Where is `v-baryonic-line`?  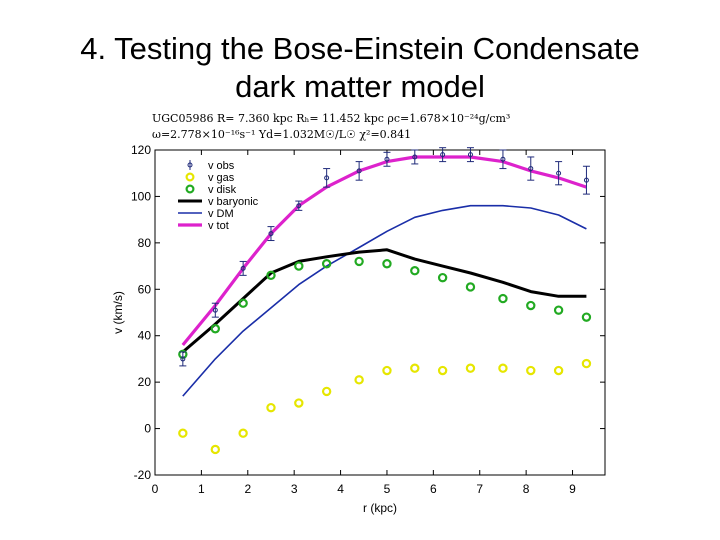
v-baryonic-line is located at coordinates (384, 301).